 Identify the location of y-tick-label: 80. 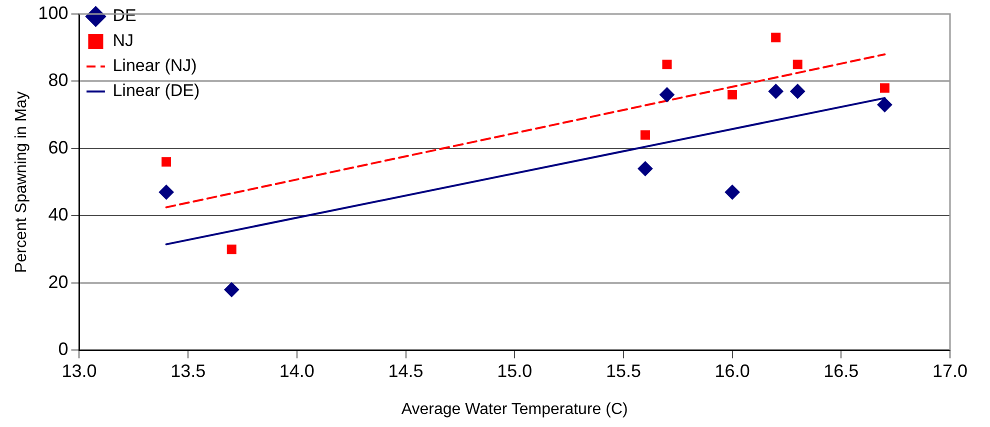
(58, 80).